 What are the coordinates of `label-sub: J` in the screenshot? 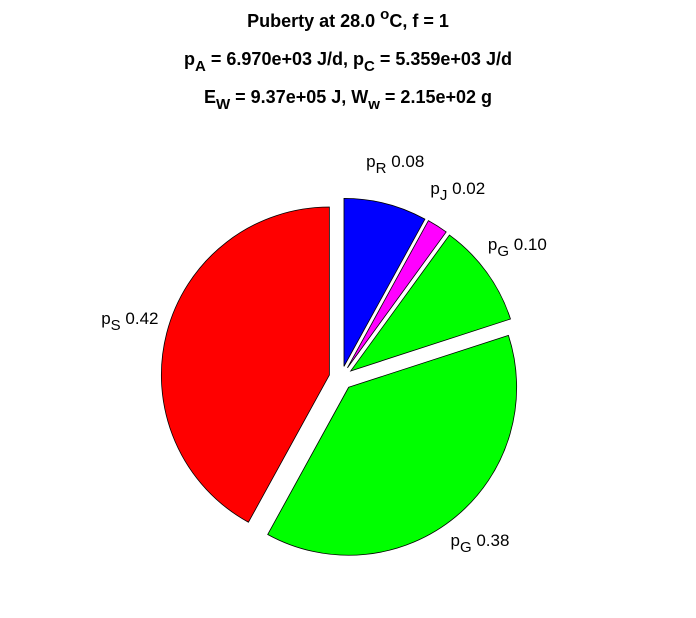 It's located at (444, 195).